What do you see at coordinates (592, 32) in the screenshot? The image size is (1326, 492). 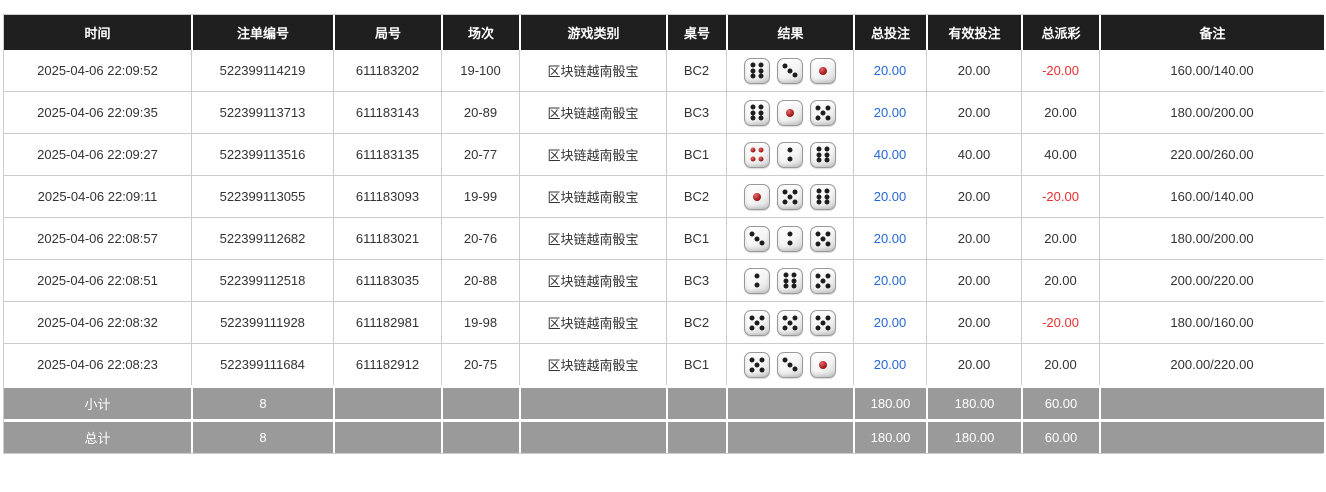 I see `column-header-game_type: 游戏类别` at bounding box center [592, 32].